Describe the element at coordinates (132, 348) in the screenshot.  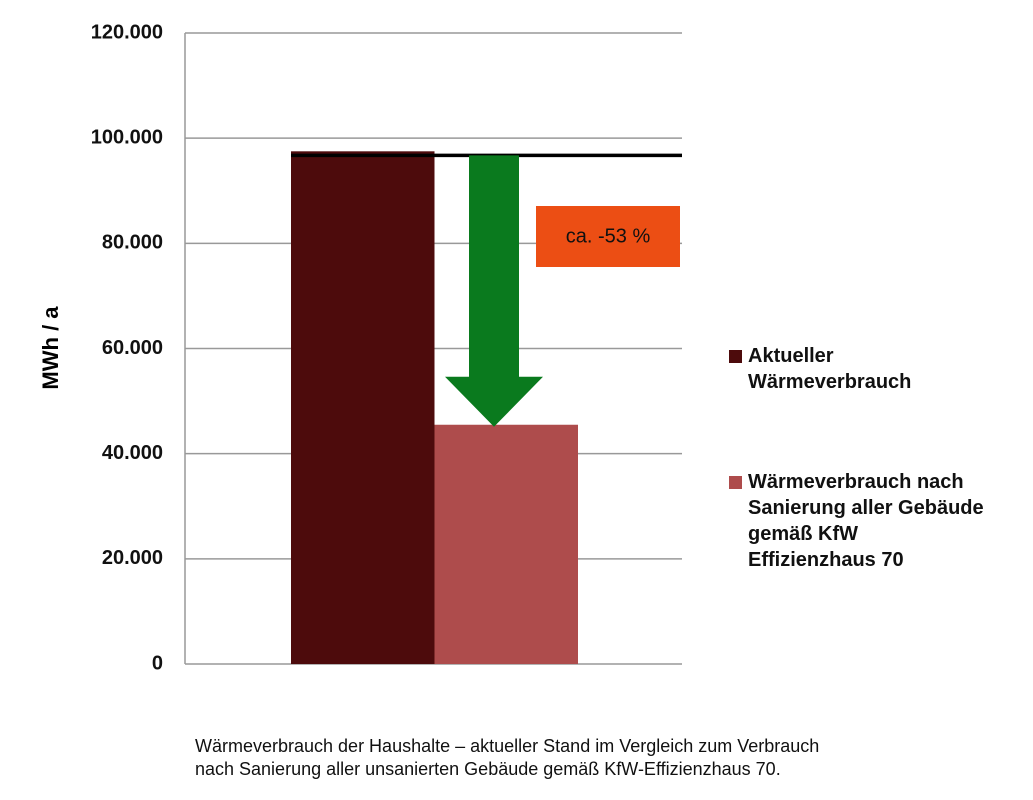
I see `y-tick-label: 60.000` at that location.